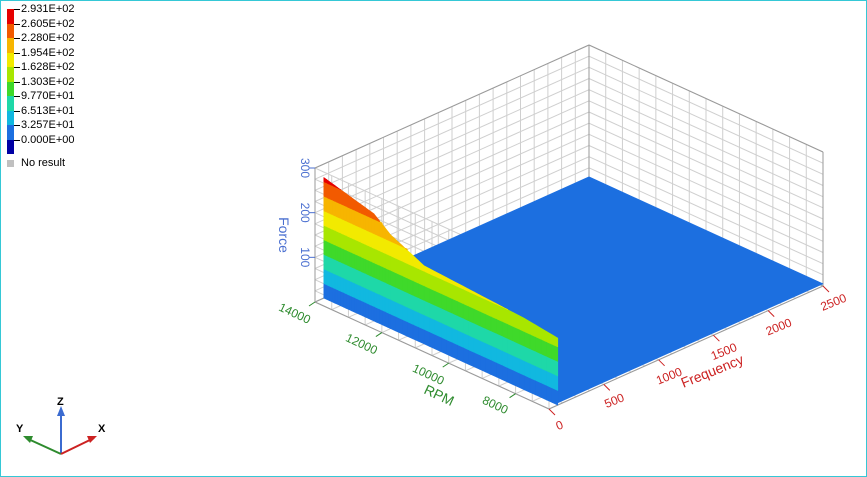 The width and height of the screenshot is (867, 477). I want to click on triad-z-arrow, so click(61, 411).